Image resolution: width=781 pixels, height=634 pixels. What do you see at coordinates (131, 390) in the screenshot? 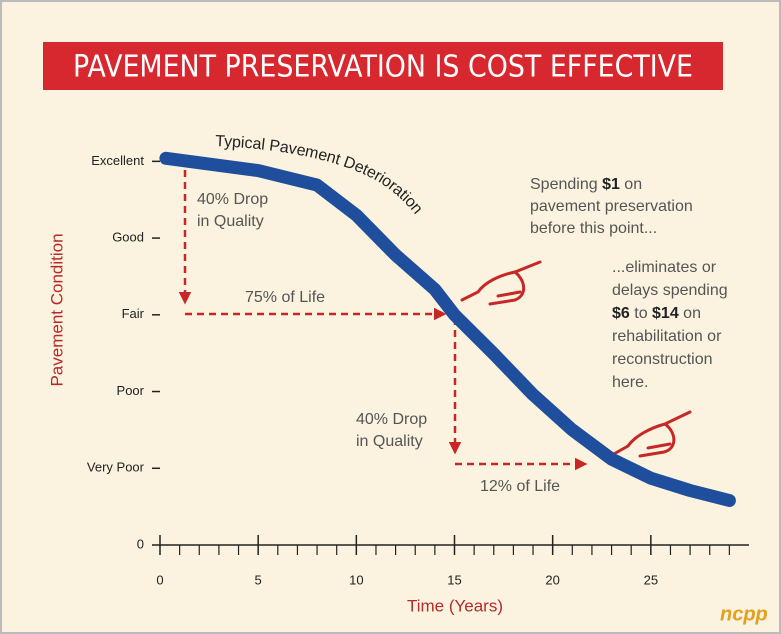
I see `y-tick-label: Poor` at bounding box center [131, 390].